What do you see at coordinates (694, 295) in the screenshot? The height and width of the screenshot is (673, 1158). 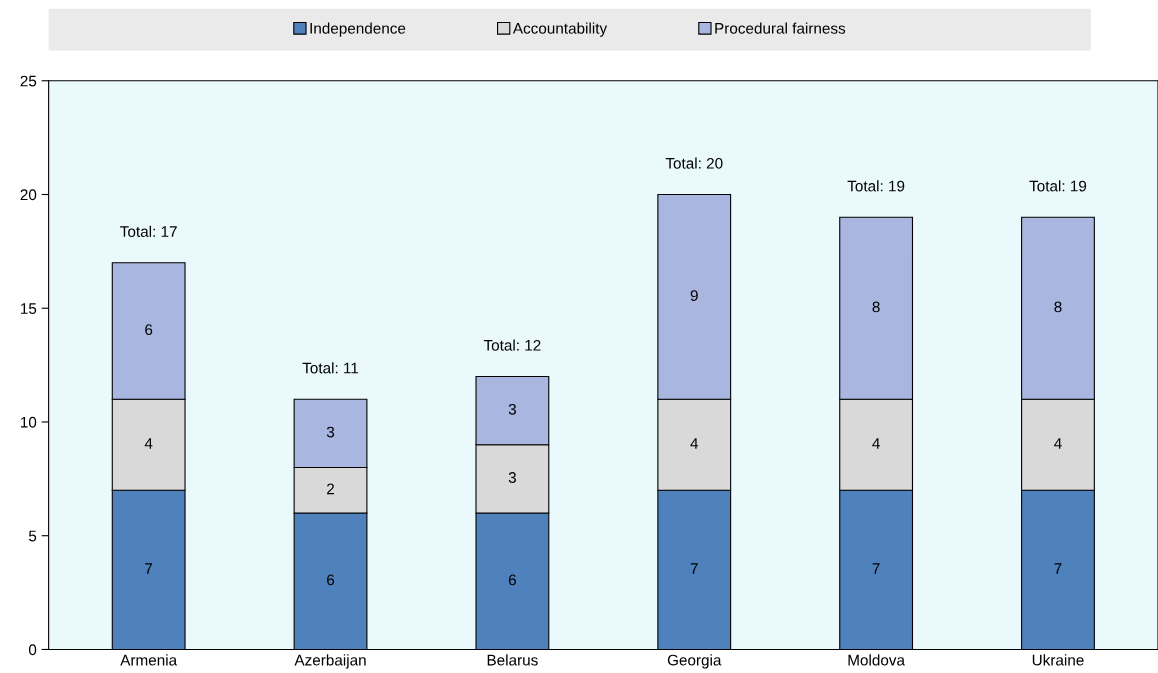 I see `data-label: 9` at bounding box center [694, 295].